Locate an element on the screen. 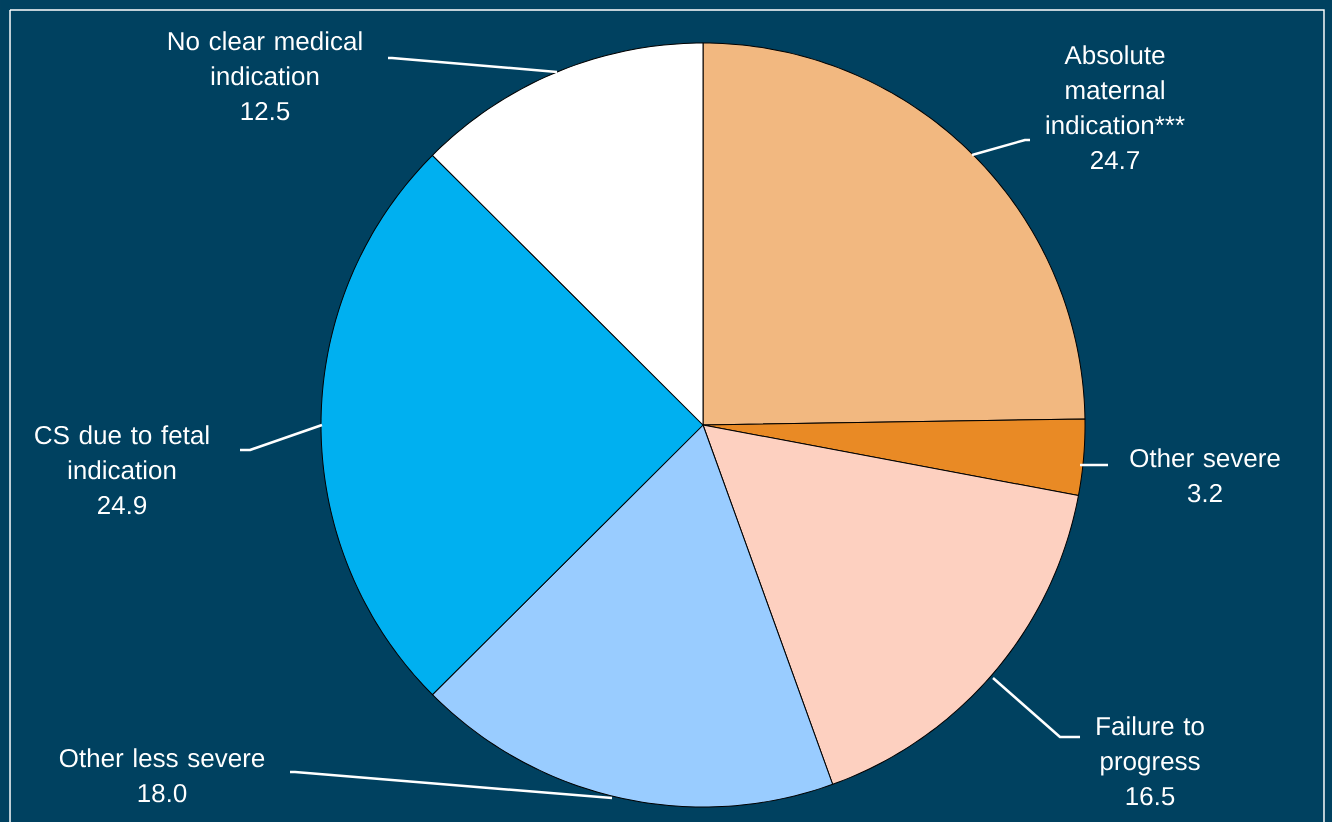 The height and width of the screenshot is (823, 1332). data-label: 3.2 is located at coordinates (1204, 493).